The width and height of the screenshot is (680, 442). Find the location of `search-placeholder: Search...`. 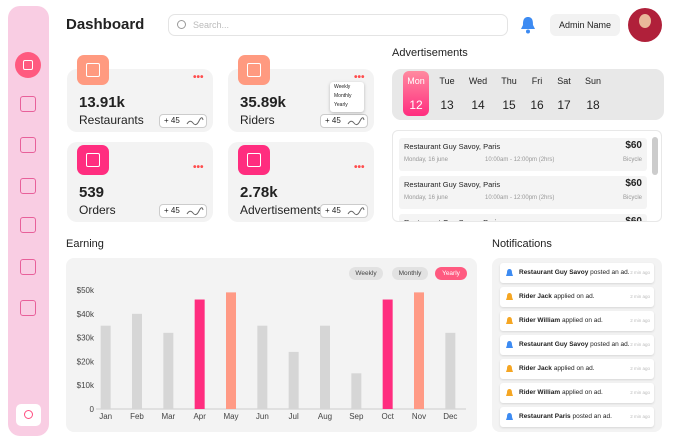

search-placeholder: Search... is located at coordinates (211, 25).